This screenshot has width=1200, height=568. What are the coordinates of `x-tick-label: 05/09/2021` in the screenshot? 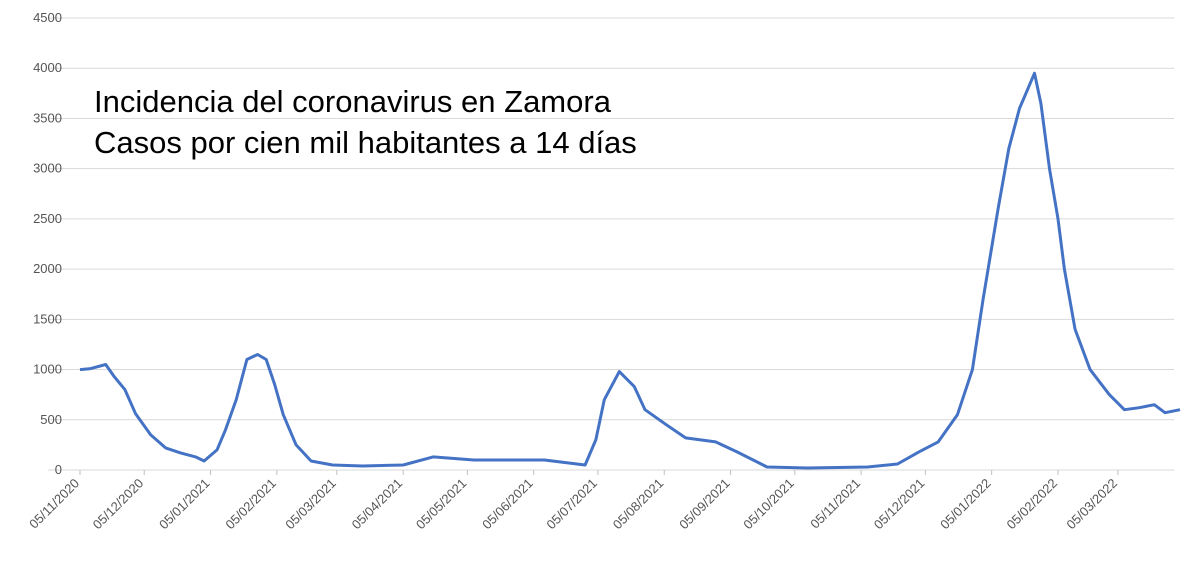 It's located at (704, 504).